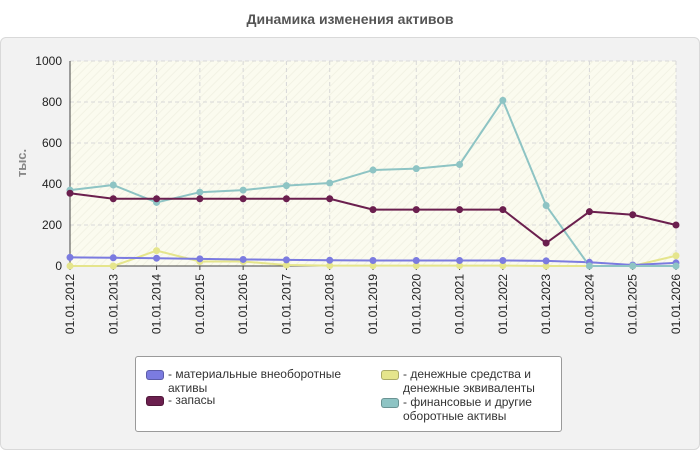  What do you see at coordinates (589, 304) in the screenshot?
I see `x-tick-label: 01.01.2024` at bounding box center [589, 304].